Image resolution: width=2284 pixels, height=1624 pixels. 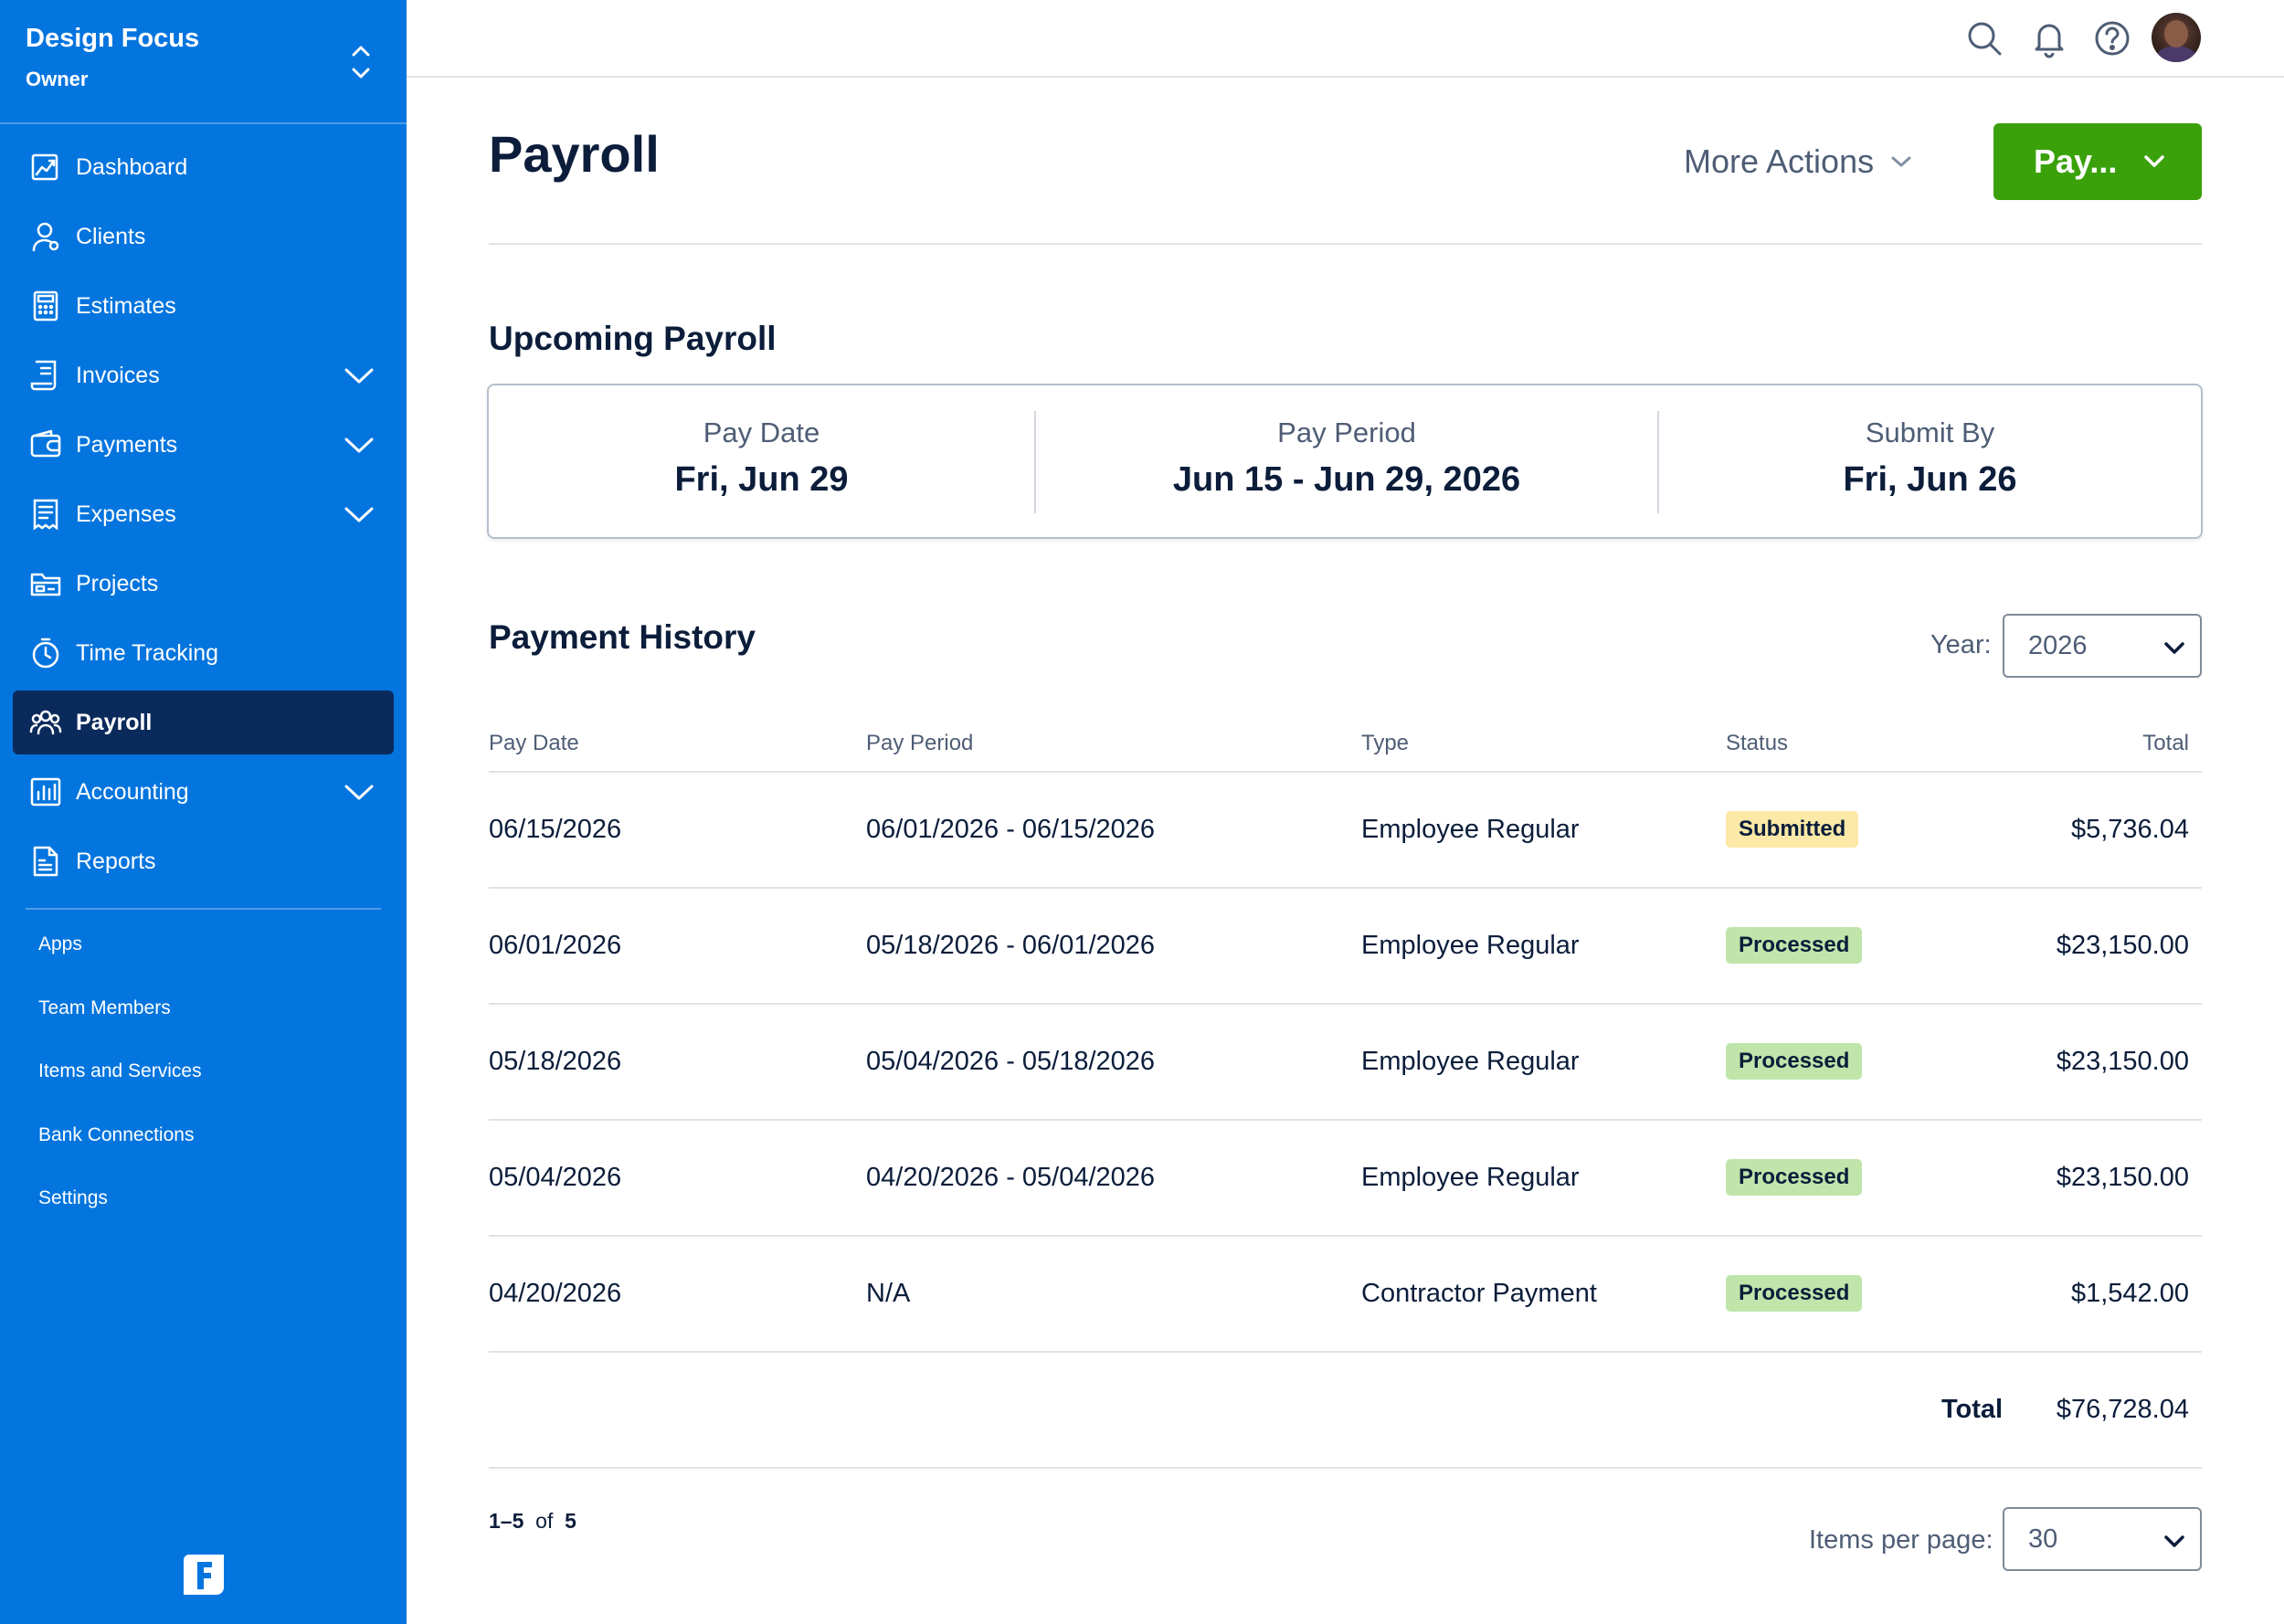 I want to click on cell-pay-period: 05/18/2026 - 06/01/2026, so click(x=1011, y=945).